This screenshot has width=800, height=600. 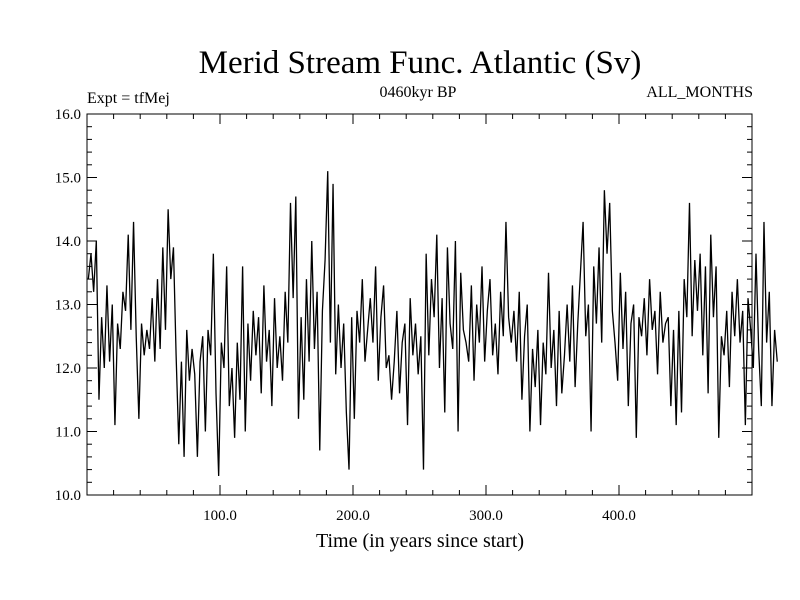 I want to click on chart-title: Merid Stream Func. Atlantic (Sv), so click(x=420, y=63).